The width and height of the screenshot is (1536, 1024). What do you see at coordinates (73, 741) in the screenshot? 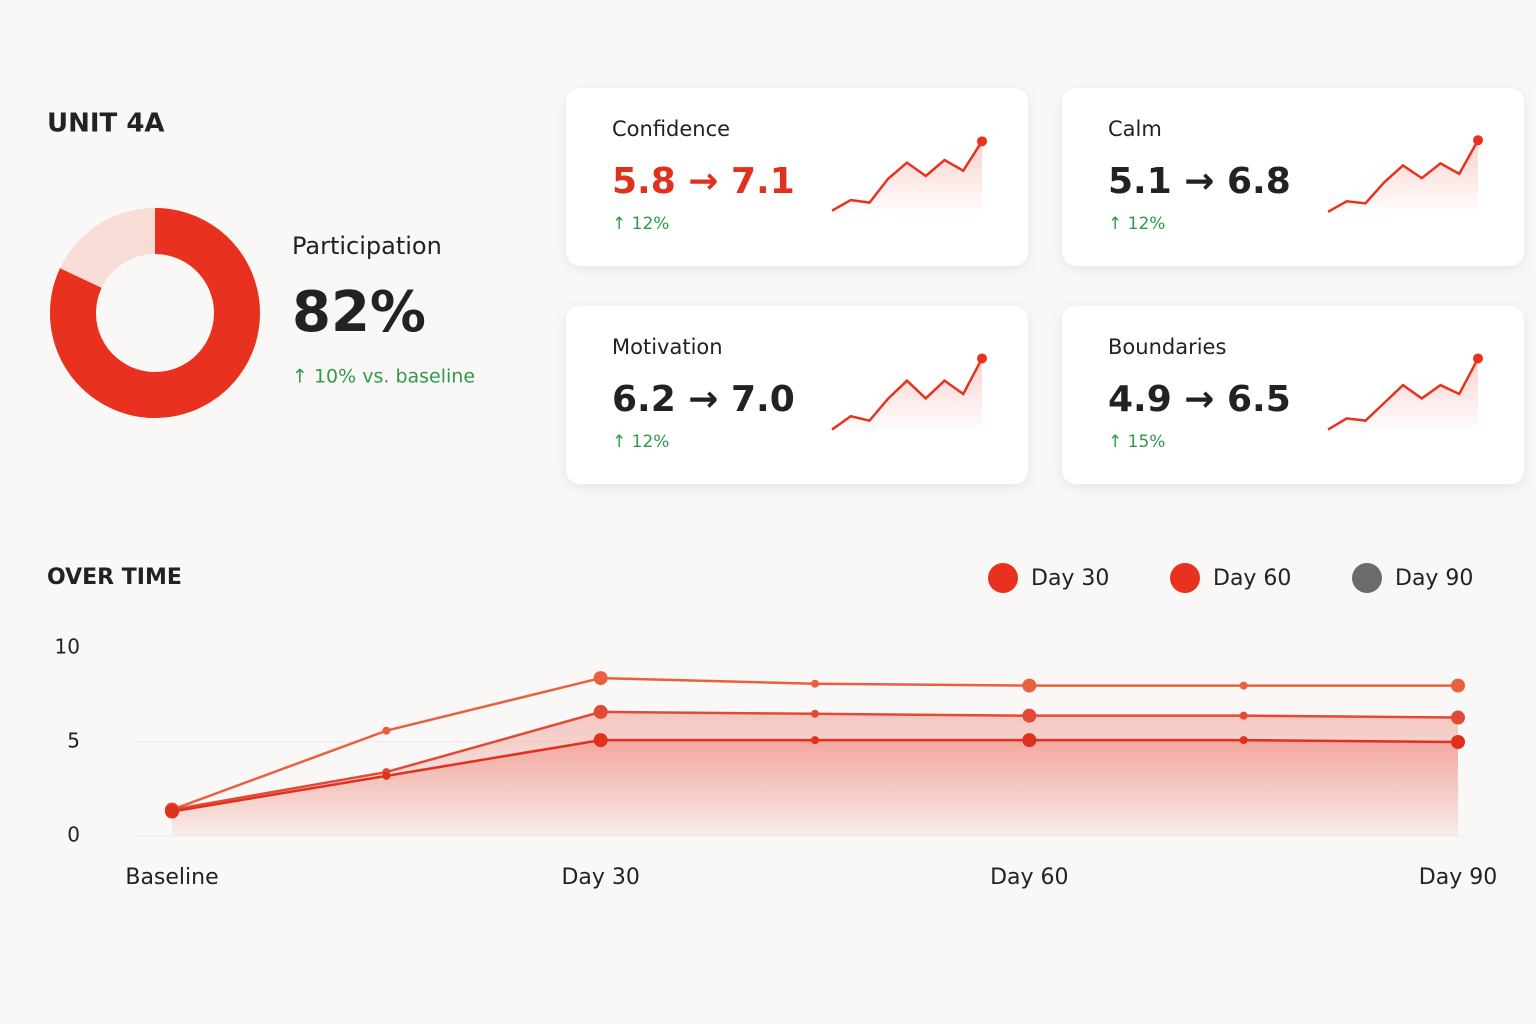
I see `y-tick-label: 5` at bounding box center [73, 741].